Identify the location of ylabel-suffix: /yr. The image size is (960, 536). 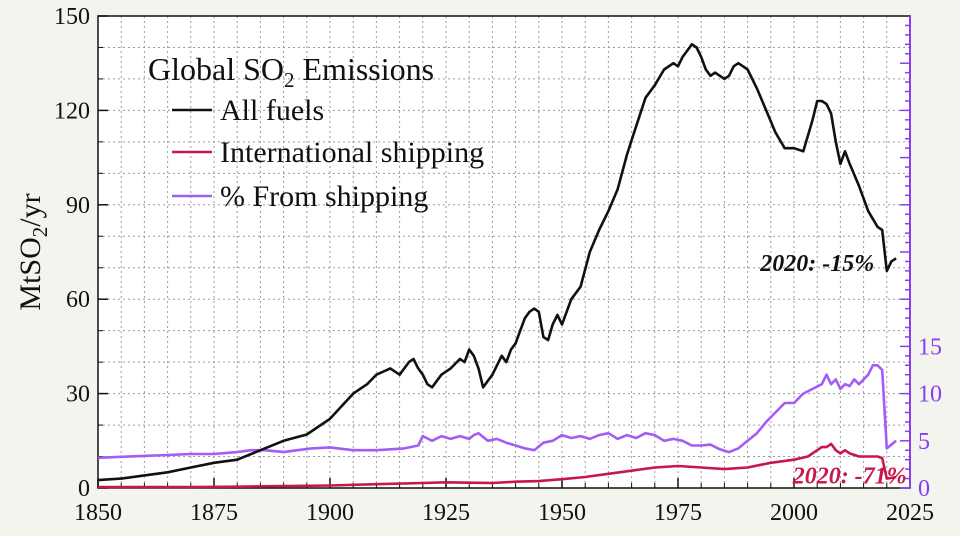
(30, 209).